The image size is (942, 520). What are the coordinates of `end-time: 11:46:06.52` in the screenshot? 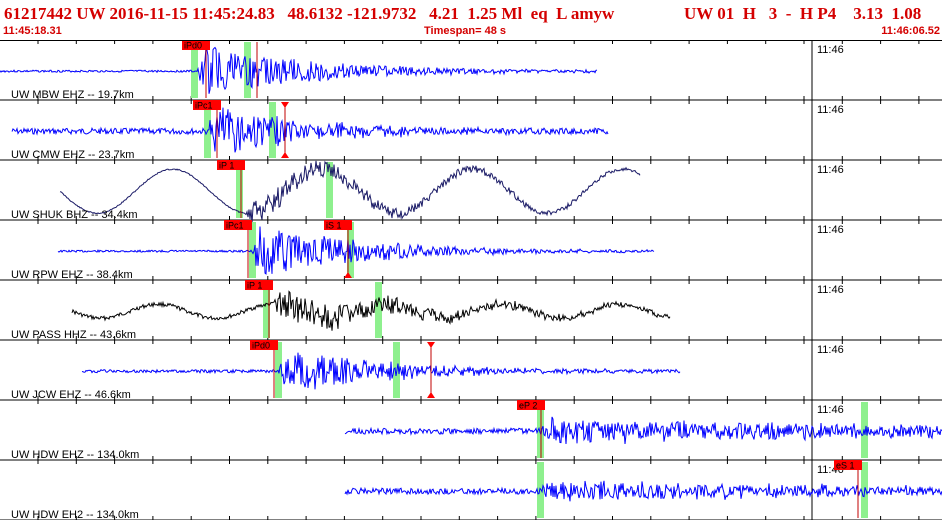 It's located at (910, 31).